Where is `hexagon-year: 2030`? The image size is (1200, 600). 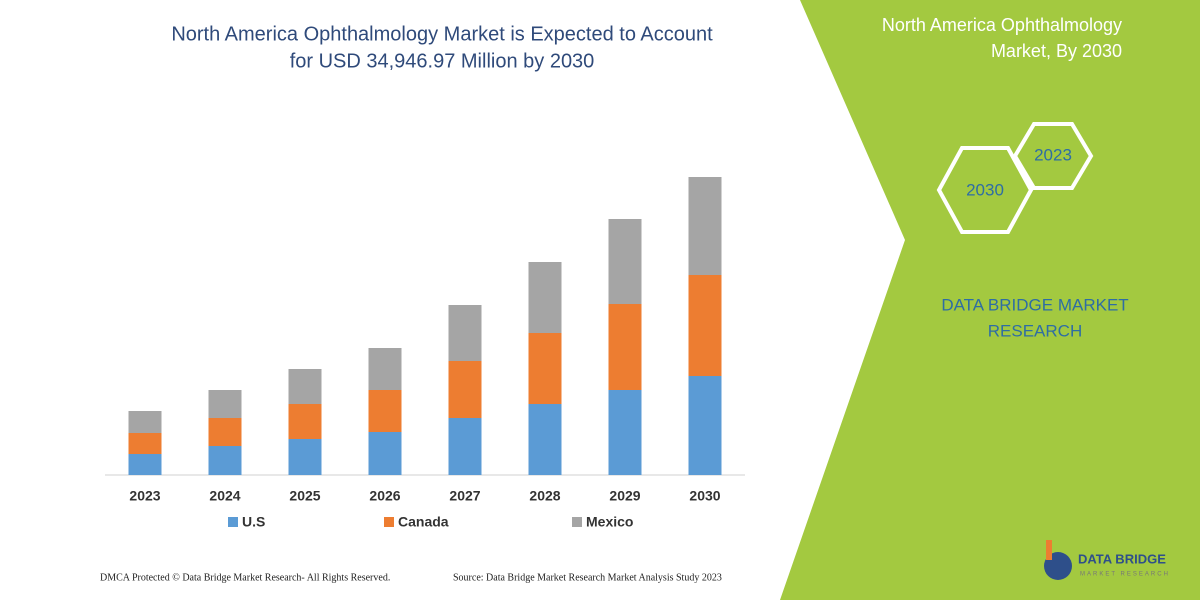 hexagon-year: 2030 is located at coordinates (985, 189).